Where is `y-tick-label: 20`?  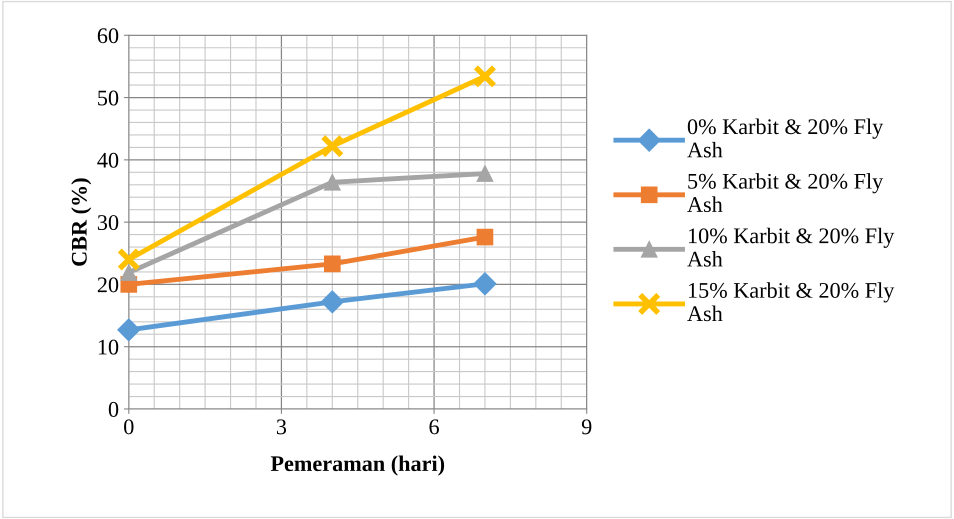 y-tick-label: 20 is located at coordinates (108, 284).